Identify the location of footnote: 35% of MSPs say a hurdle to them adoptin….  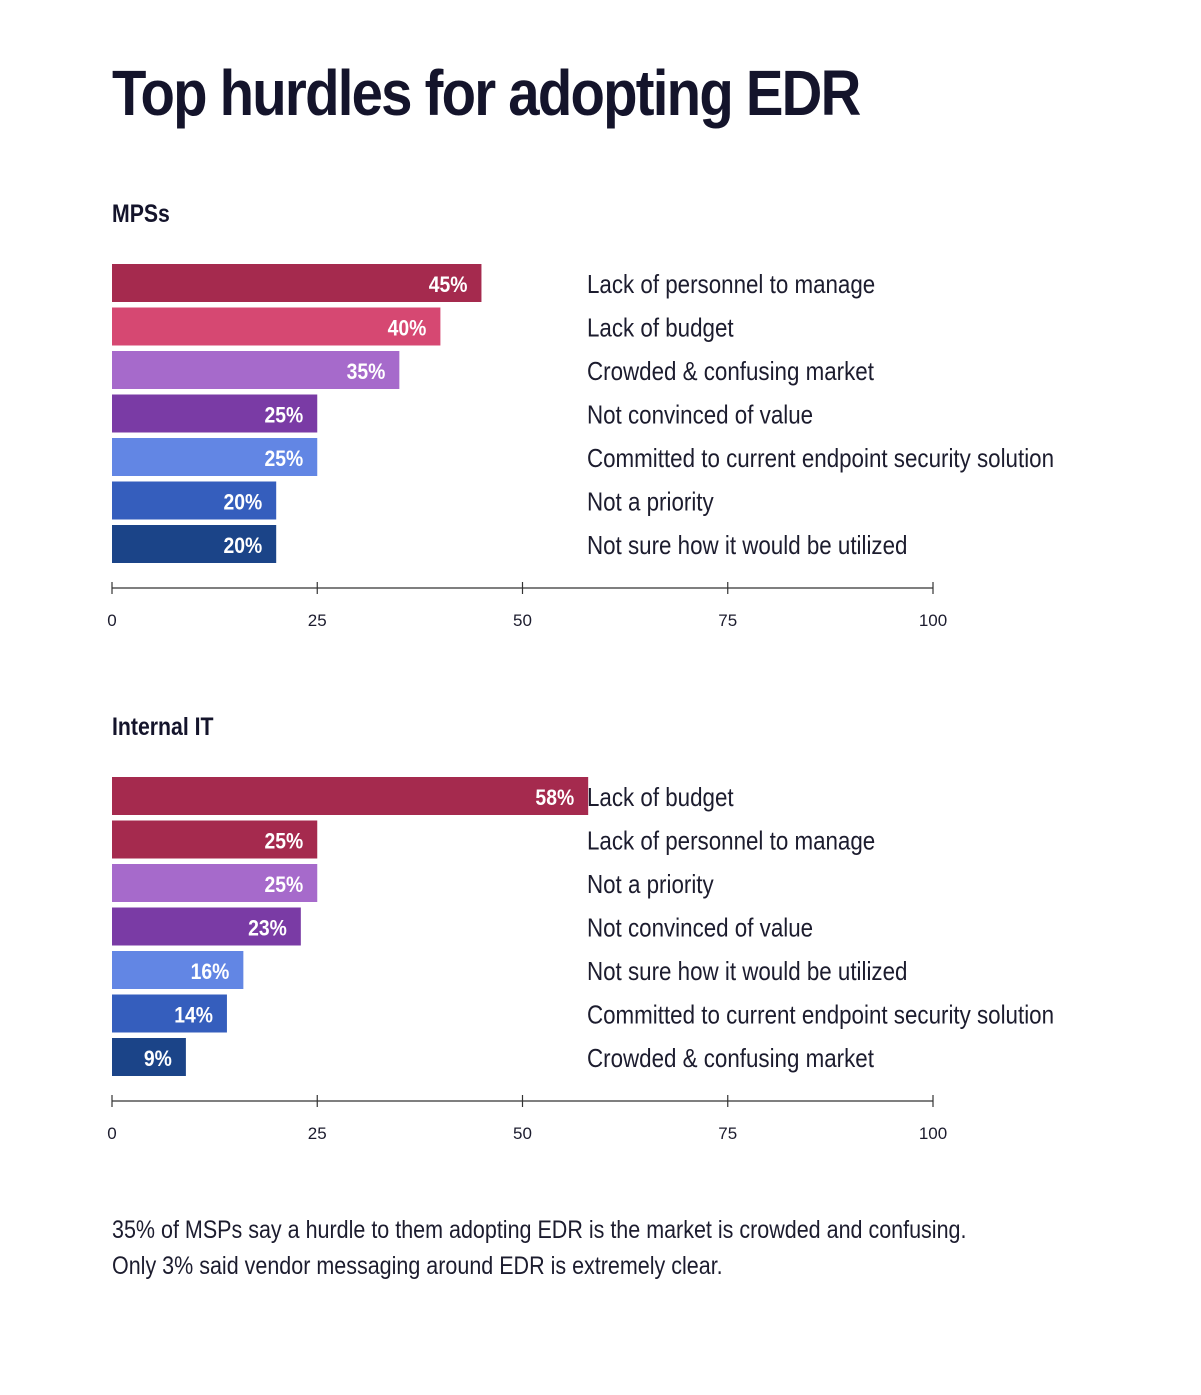
(539, 1248).